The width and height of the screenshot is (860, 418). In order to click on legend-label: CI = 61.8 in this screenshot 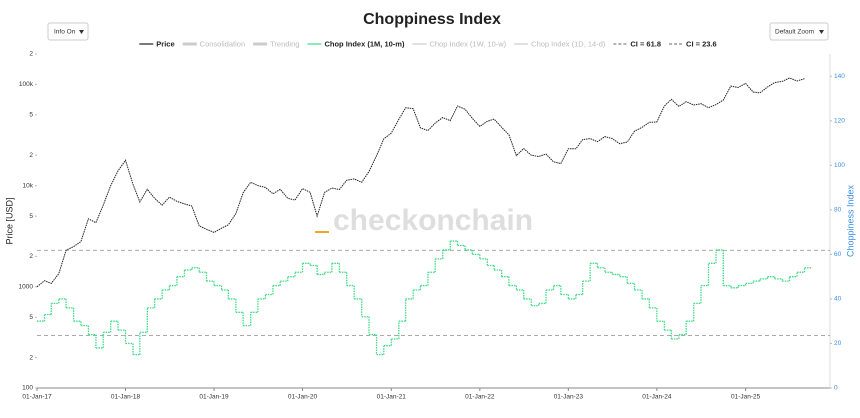, I will do `click(645, 43)`.